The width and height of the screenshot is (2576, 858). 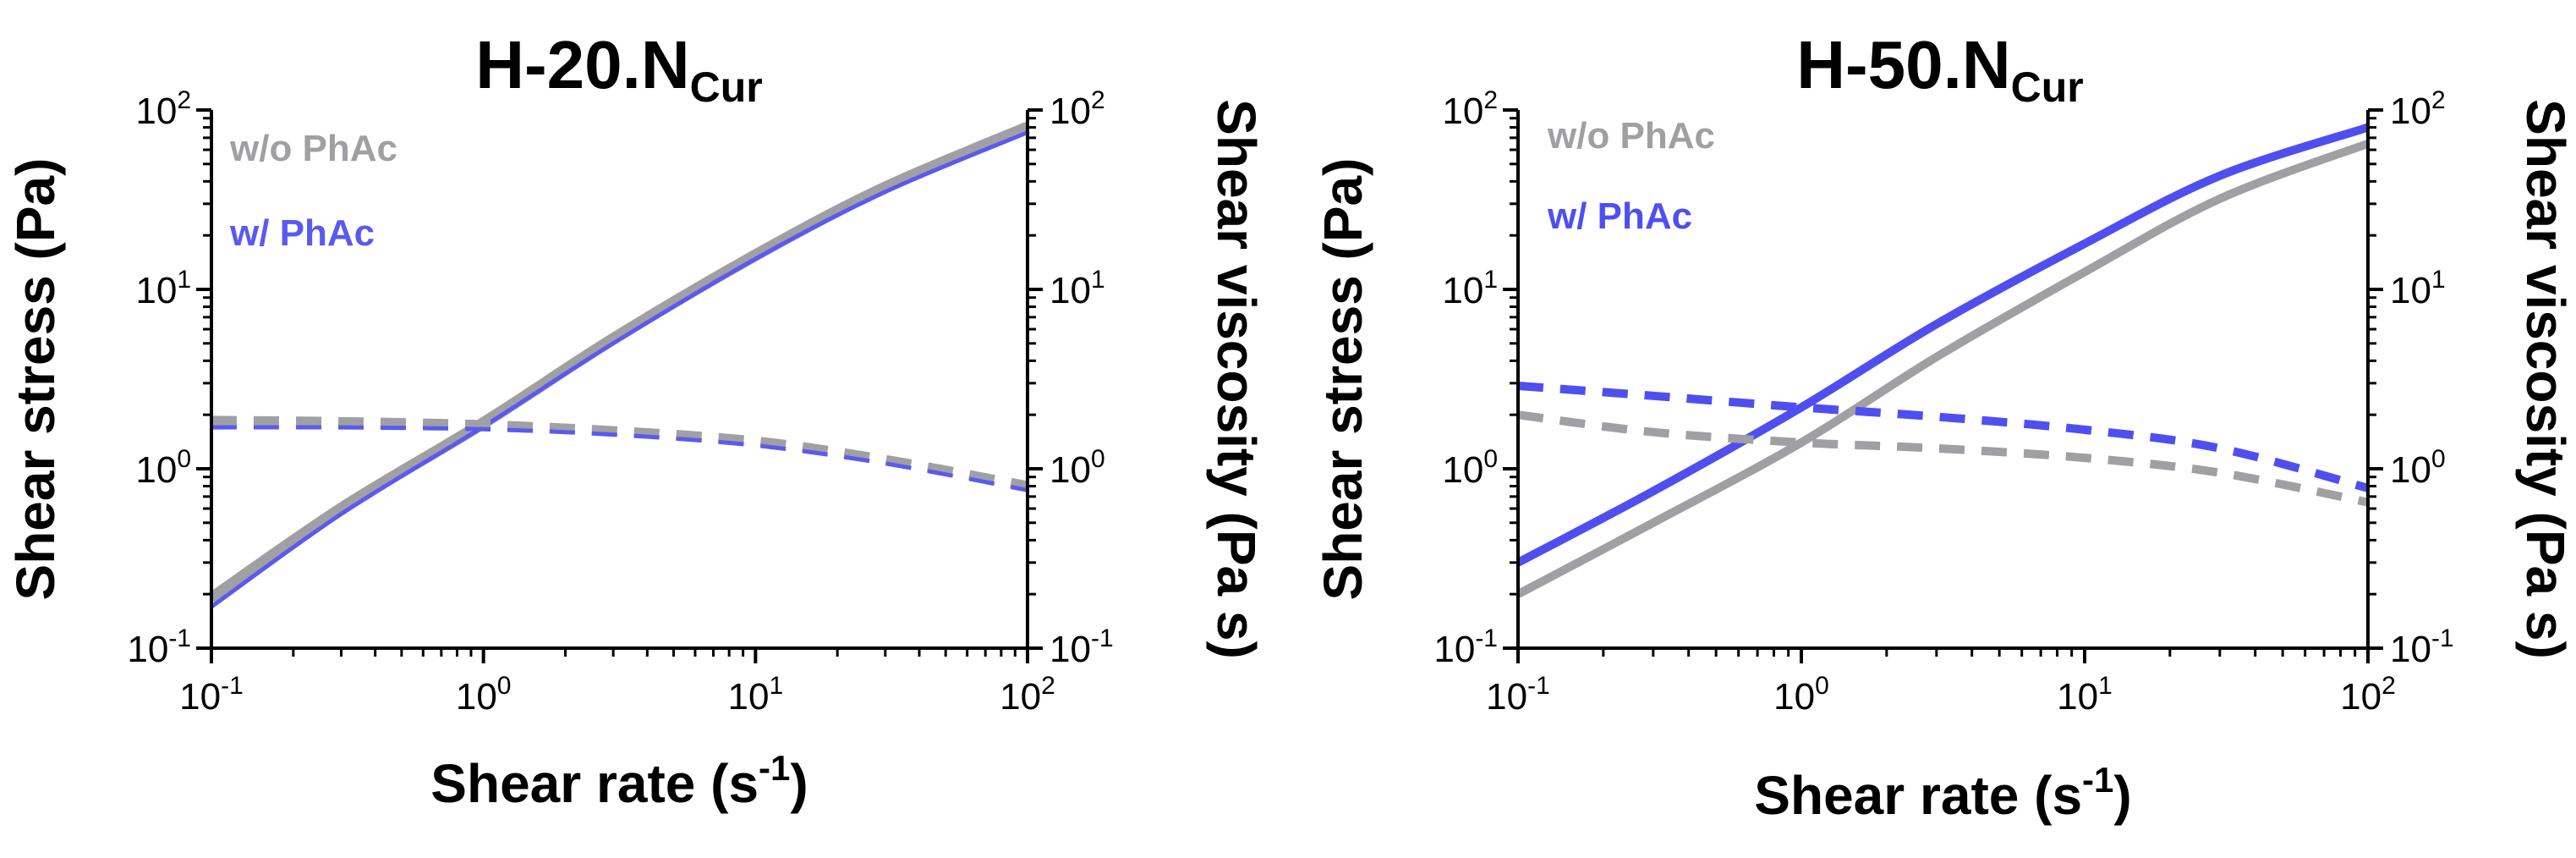 I want to click on chart-title-main: H-50.N, so click(x=1903, y=64).